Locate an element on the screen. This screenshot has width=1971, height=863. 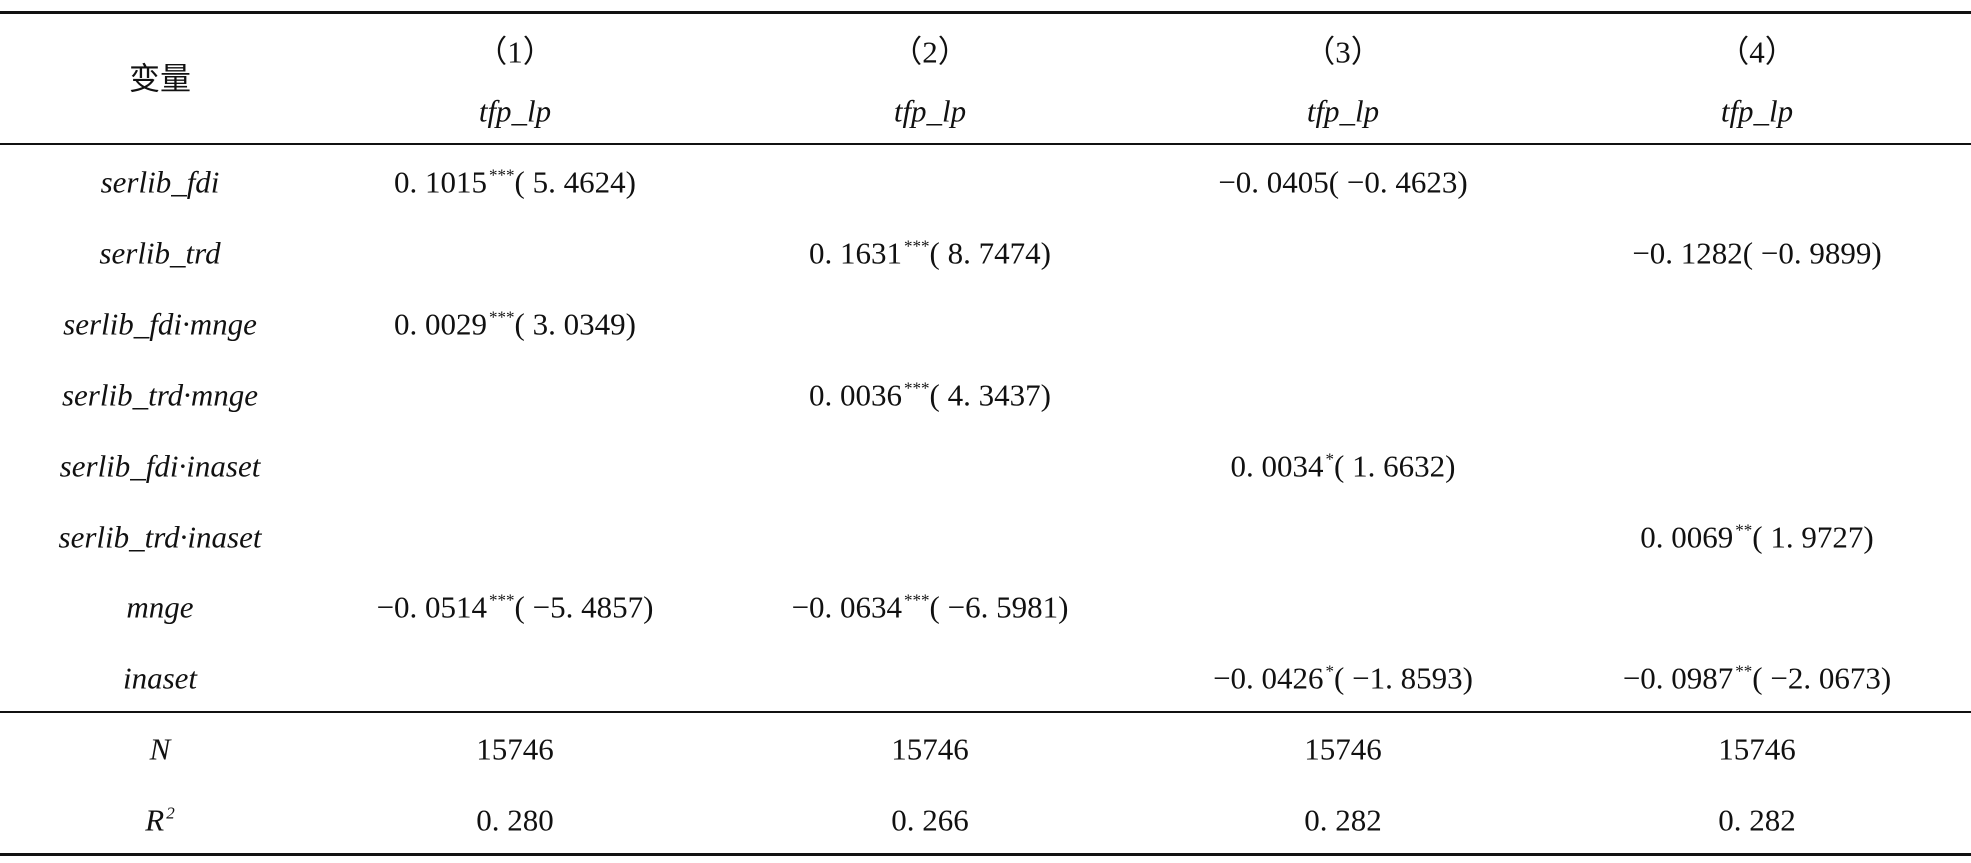
stat-value: 0. 280 is located at coordinates (515, 820).